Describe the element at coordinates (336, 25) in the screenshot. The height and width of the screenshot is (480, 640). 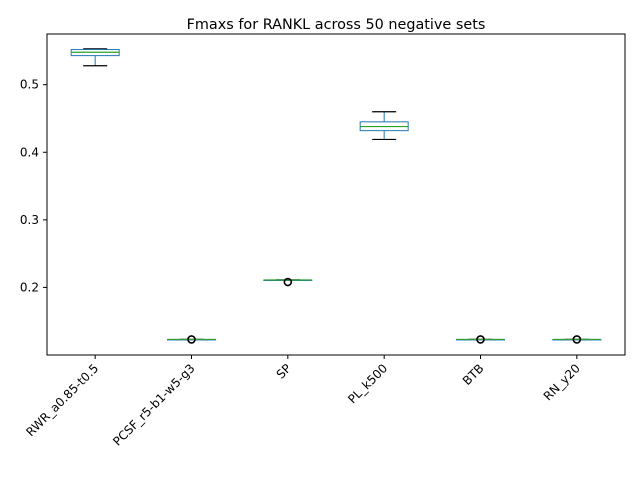
I see `chart-title: Fmaxs for RANKL across 50 negative sets` at that location.